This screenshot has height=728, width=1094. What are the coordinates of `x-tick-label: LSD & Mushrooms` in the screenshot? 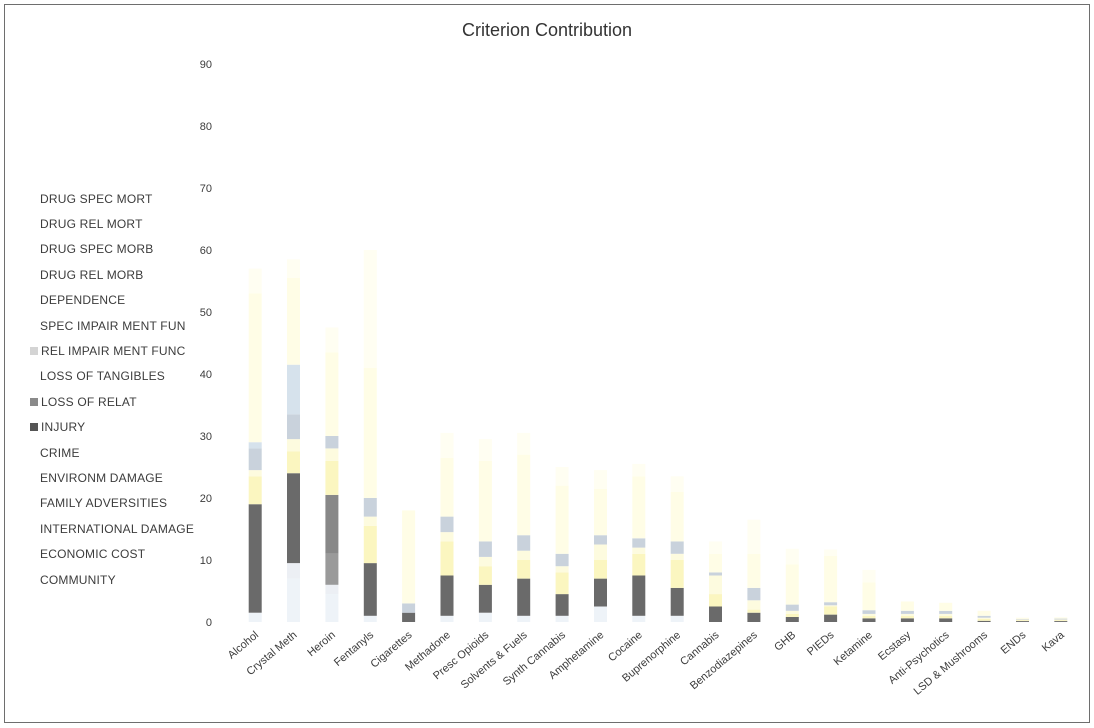 It's located at (951, 663).